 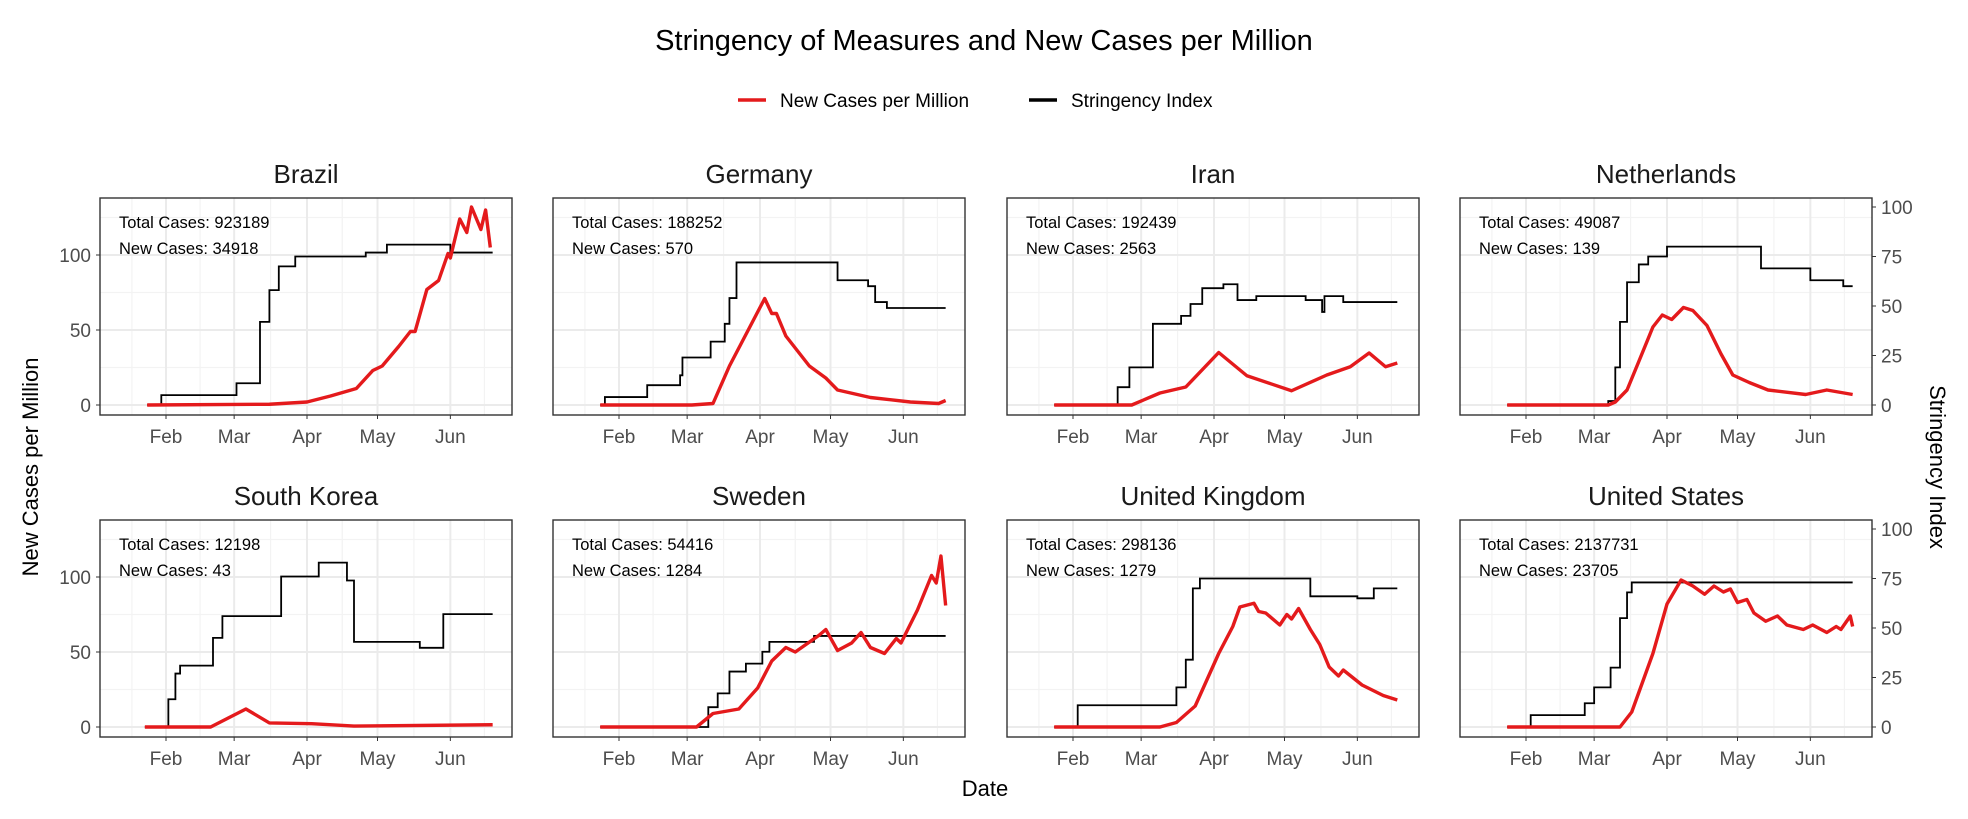 What do you see at coordinates (1101, 545) in the screenshot?
I see `total-cases-label: Total Cases: 298136` at bounding box center [1101, 545].